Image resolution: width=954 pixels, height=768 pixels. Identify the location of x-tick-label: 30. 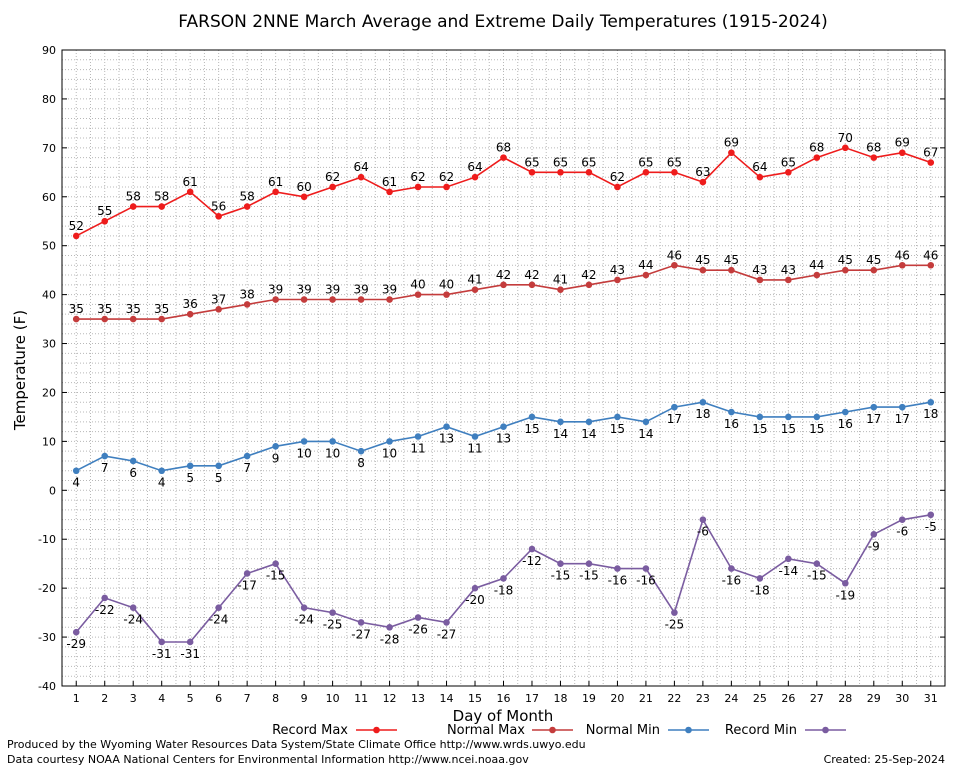
(902, 698).